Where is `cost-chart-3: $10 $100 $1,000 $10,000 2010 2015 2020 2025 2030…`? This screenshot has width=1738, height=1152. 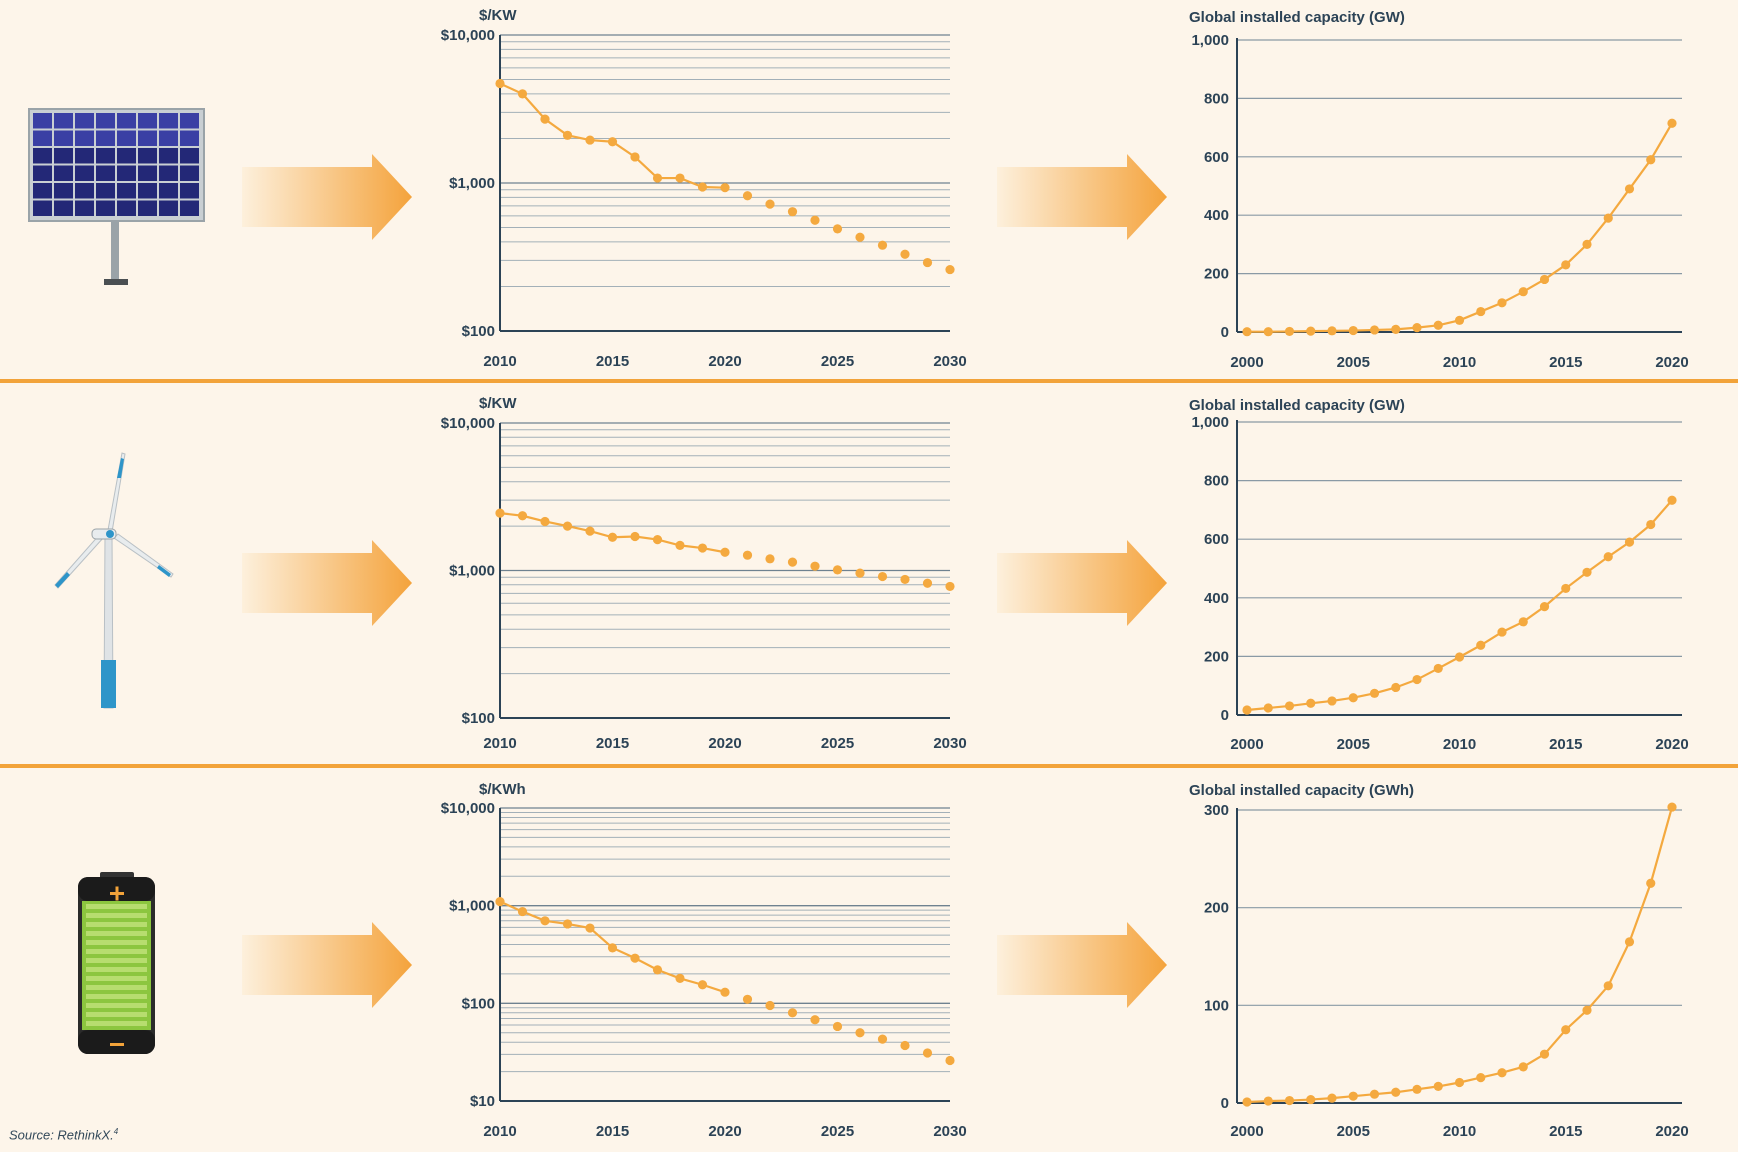 cost-chart-3: $10 $100 $1,000 $10,000 2010 2015 2020 2025 2030… is located at coordinates (704, 960).